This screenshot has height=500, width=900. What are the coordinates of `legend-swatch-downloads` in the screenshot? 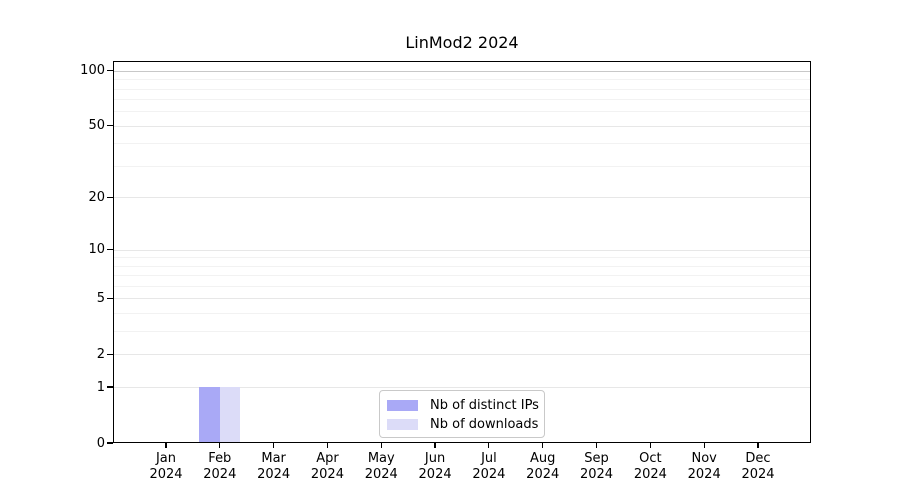 It's located at (402, 424).